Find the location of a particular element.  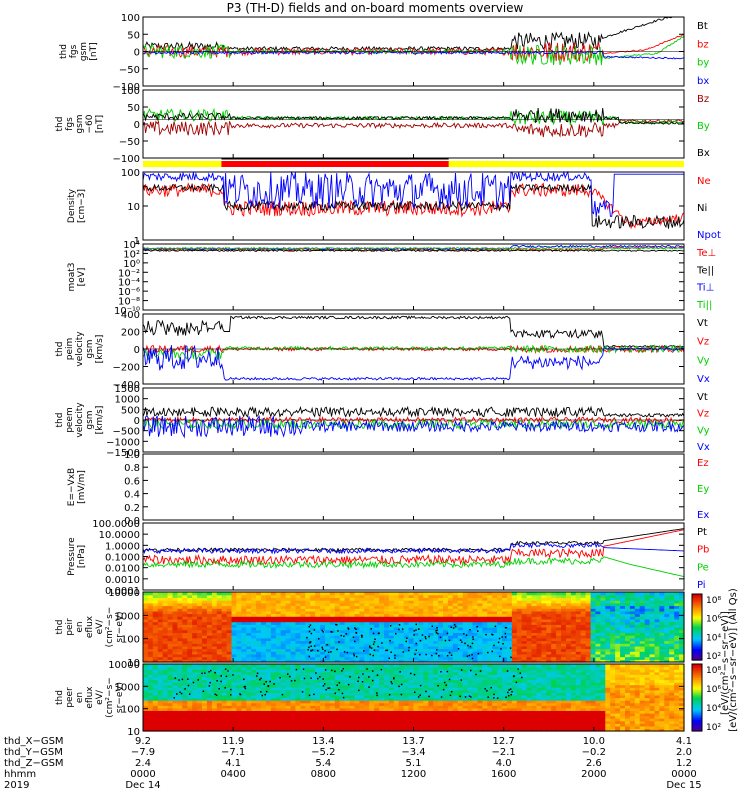

legend-entry: Ti⊥ is located at coordinates (705, 288).